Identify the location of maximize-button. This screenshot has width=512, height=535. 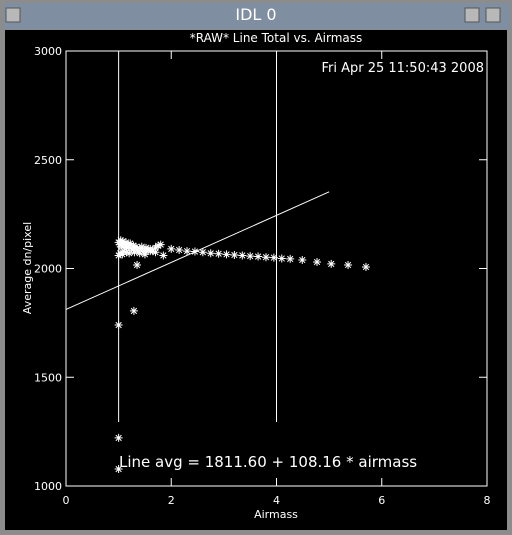
(493, 15).